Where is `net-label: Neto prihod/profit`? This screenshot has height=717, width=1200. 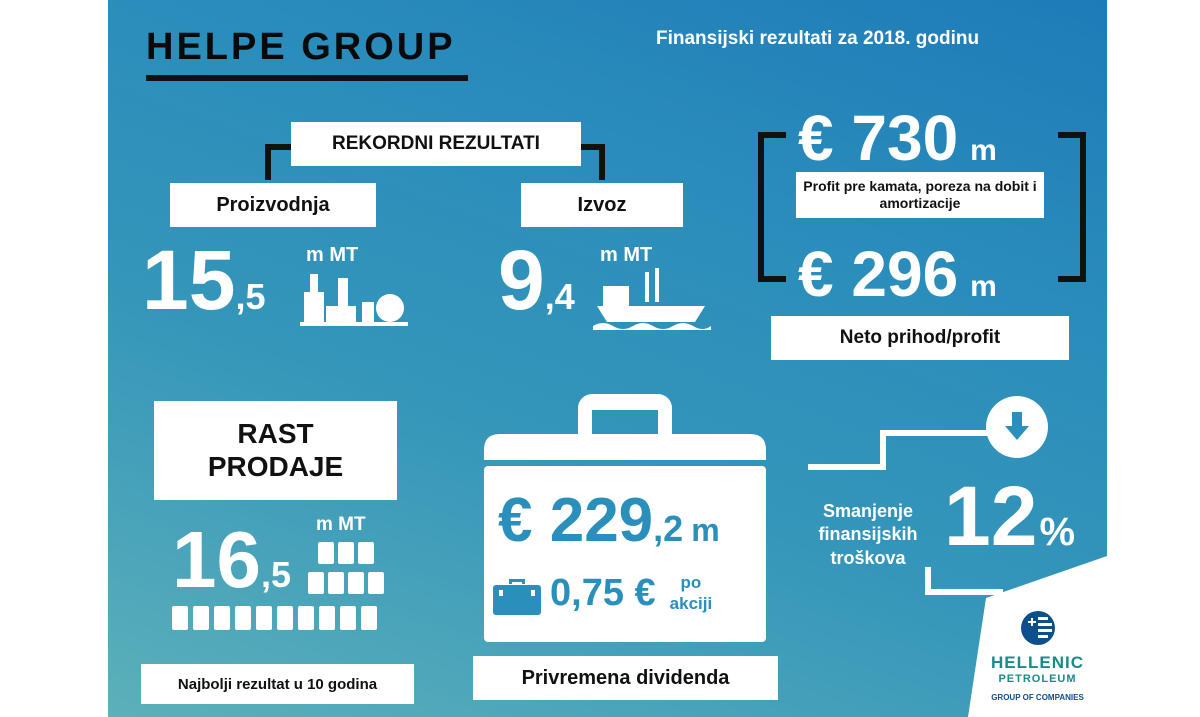
net-label: Neto prihod/profit is located at coordinates (920, 338).